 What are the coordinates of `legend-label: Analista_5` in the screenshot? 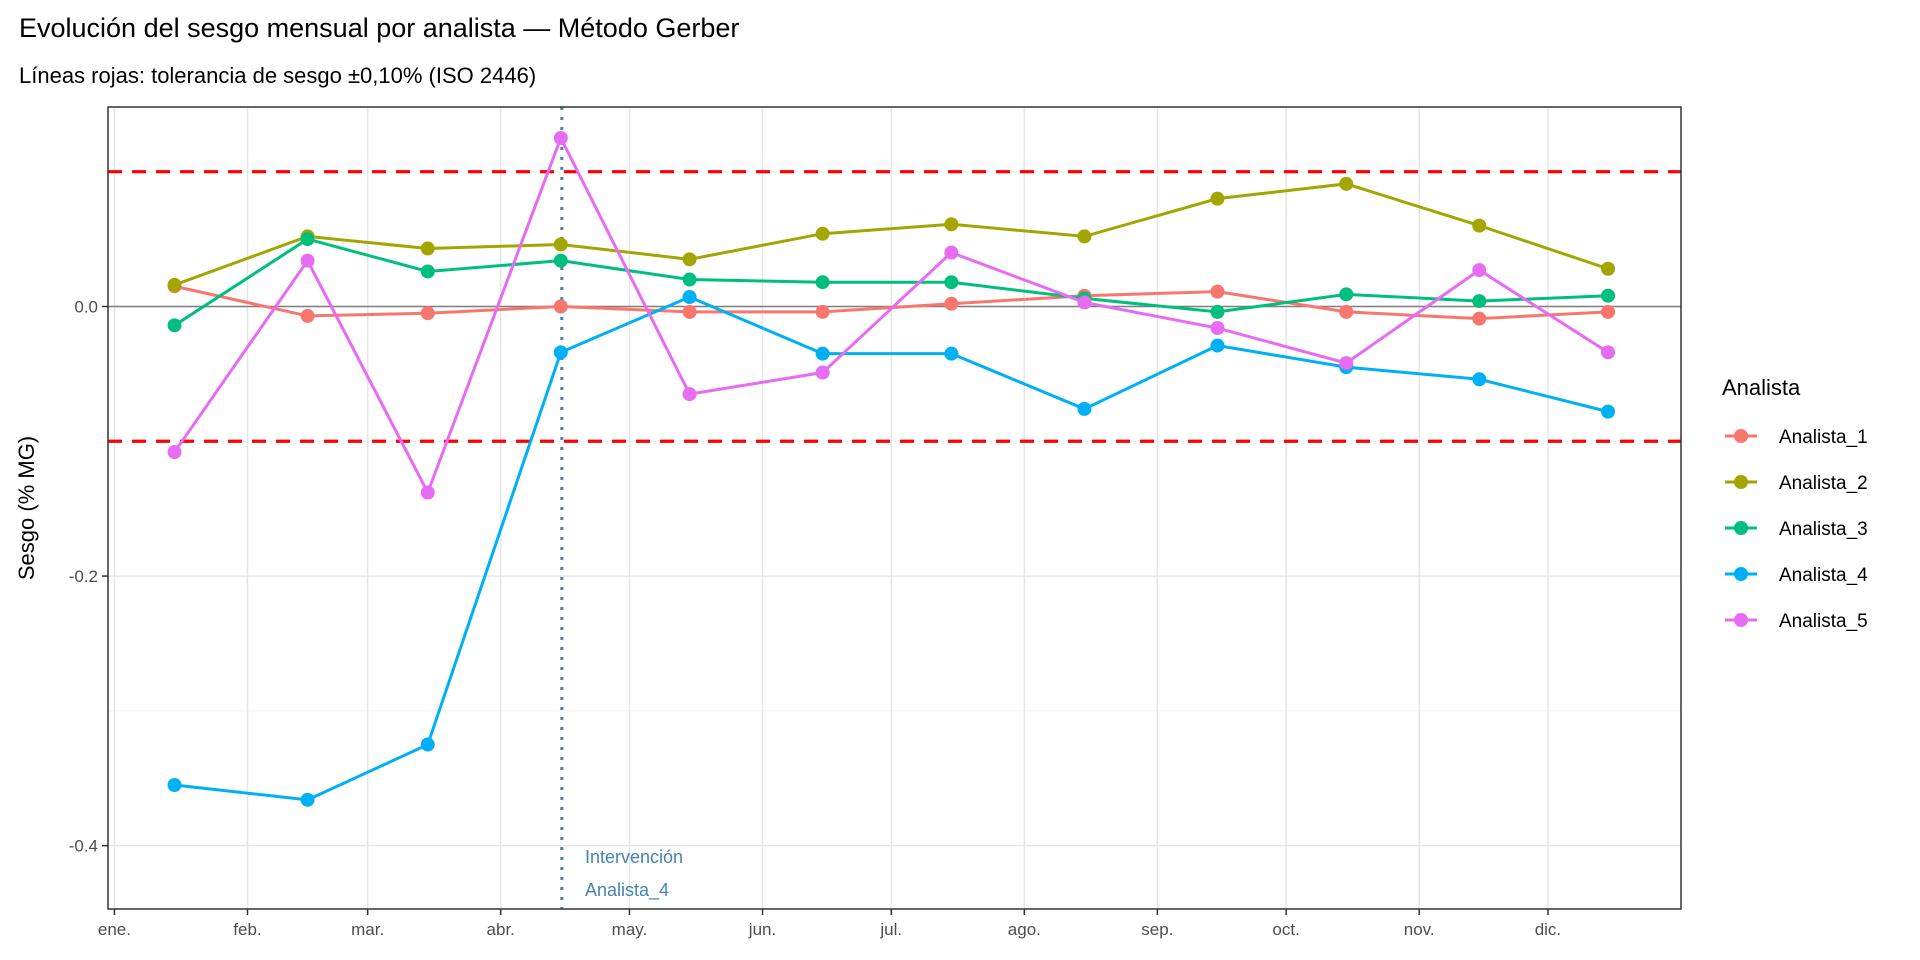 It's located at (1823, 621).